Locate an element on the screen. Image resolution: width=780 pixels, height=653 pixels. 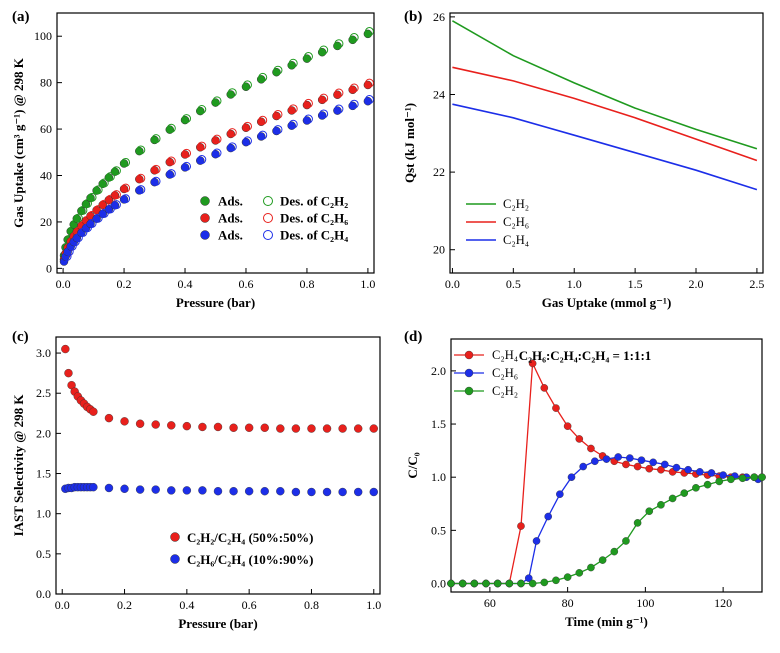
x-tick-label: 100 is located at coordinates (645, 603).